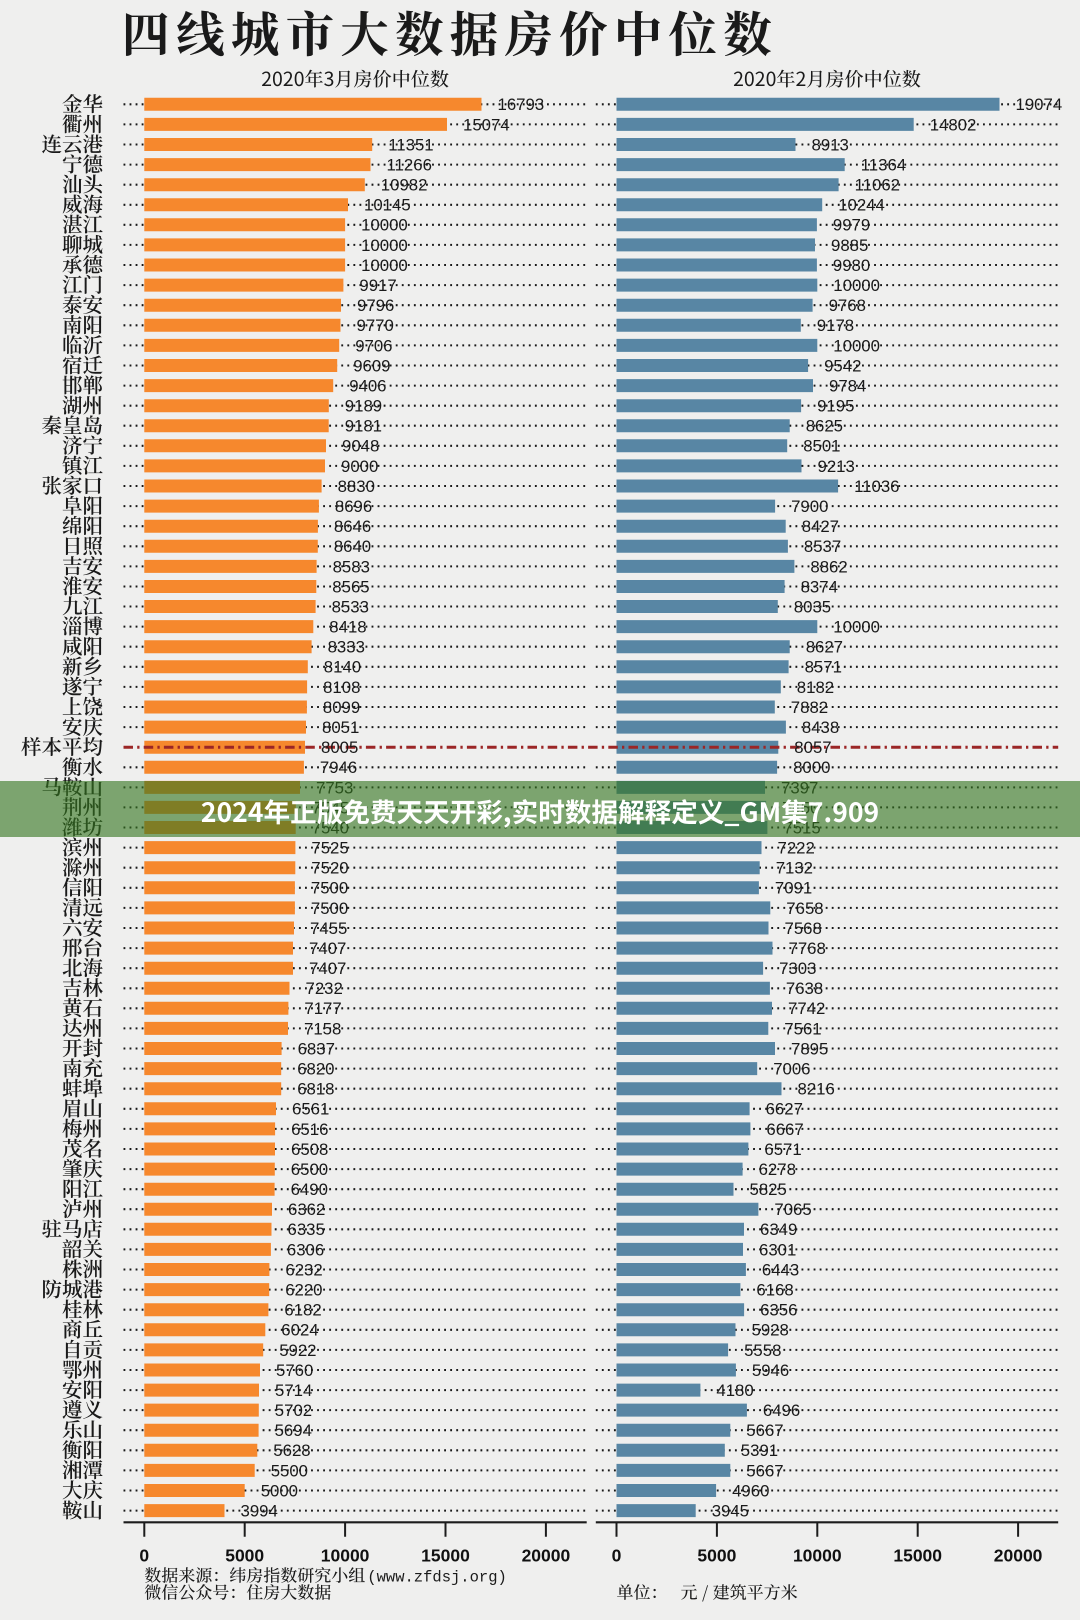 This screenshot has height=1620, width=1080. I want to click on svg-text: 6561, so click(310, 1109).